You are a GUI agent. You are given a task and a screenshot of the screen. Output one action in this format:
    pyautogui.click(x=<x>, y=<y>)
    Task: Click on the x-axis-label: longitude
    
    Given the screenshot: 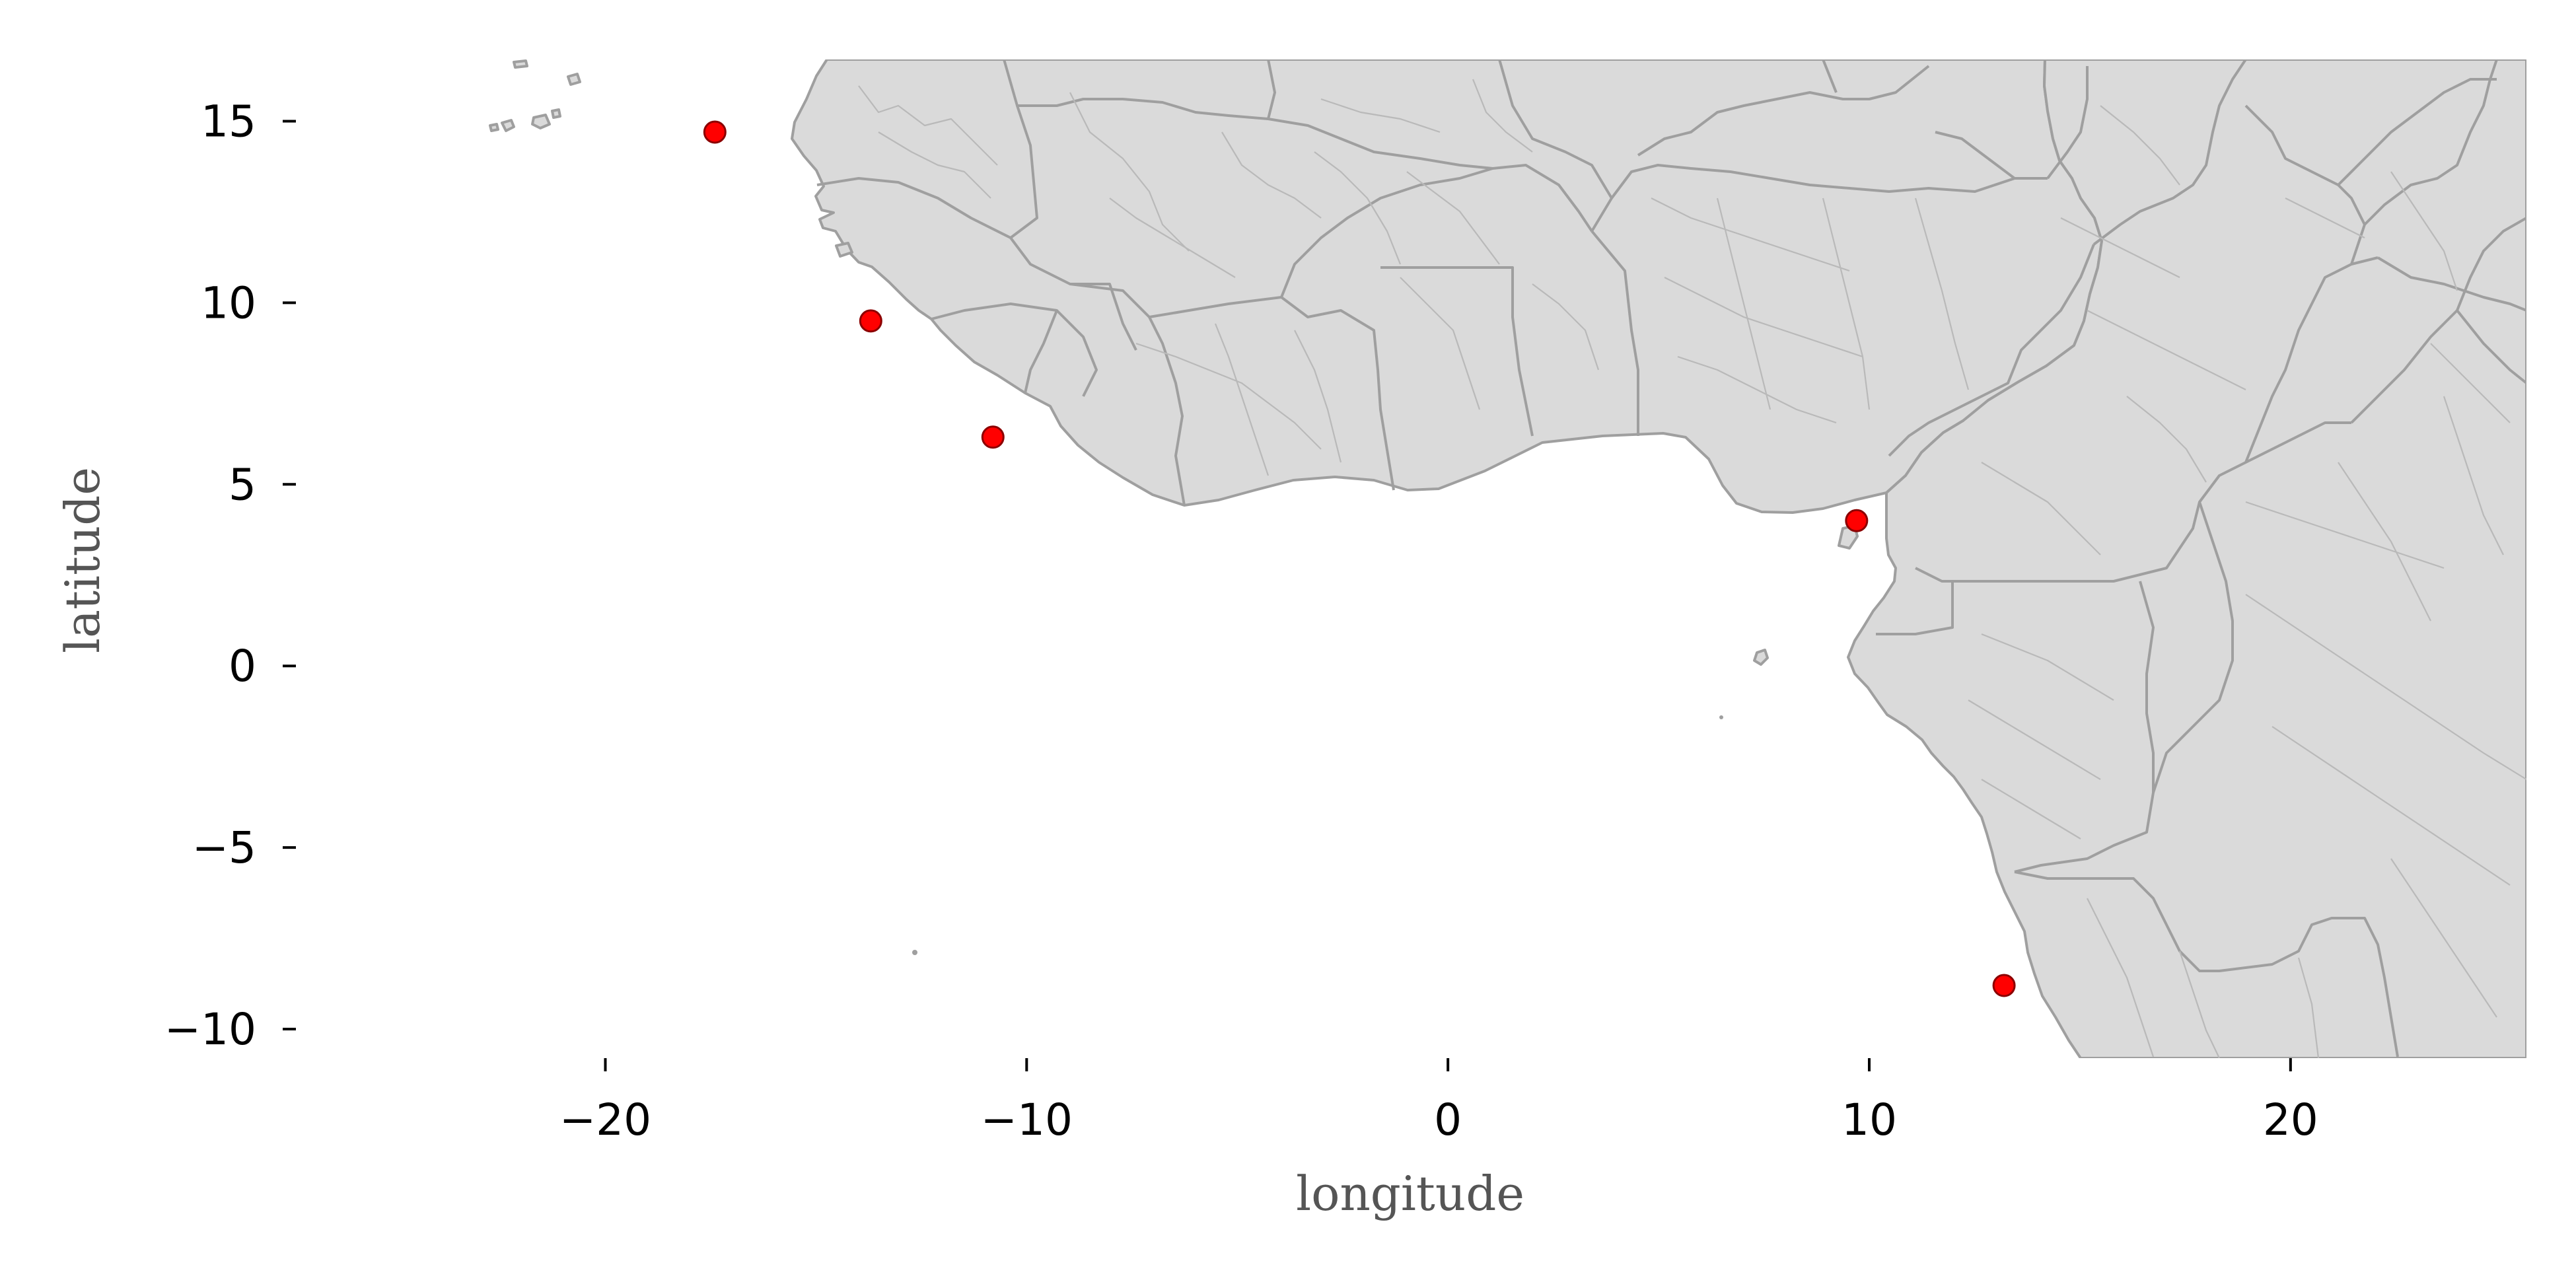 What is the action you would take?
    pyautogui.click(x=1410, y=1194)
    